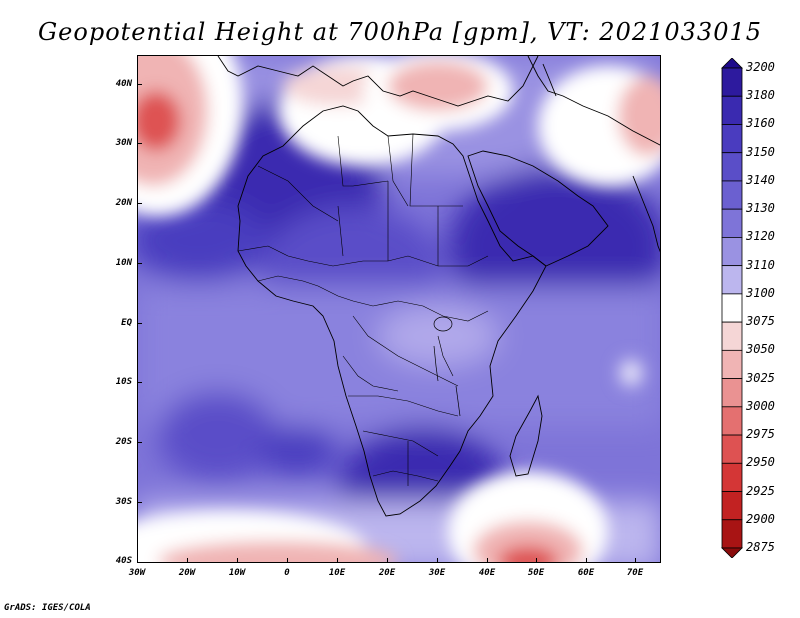 This screenshot has height=618, width=800. Describe the element at coordinates (760, 123) in the screenshot. I see `colorbar-label: 3160` at that location.